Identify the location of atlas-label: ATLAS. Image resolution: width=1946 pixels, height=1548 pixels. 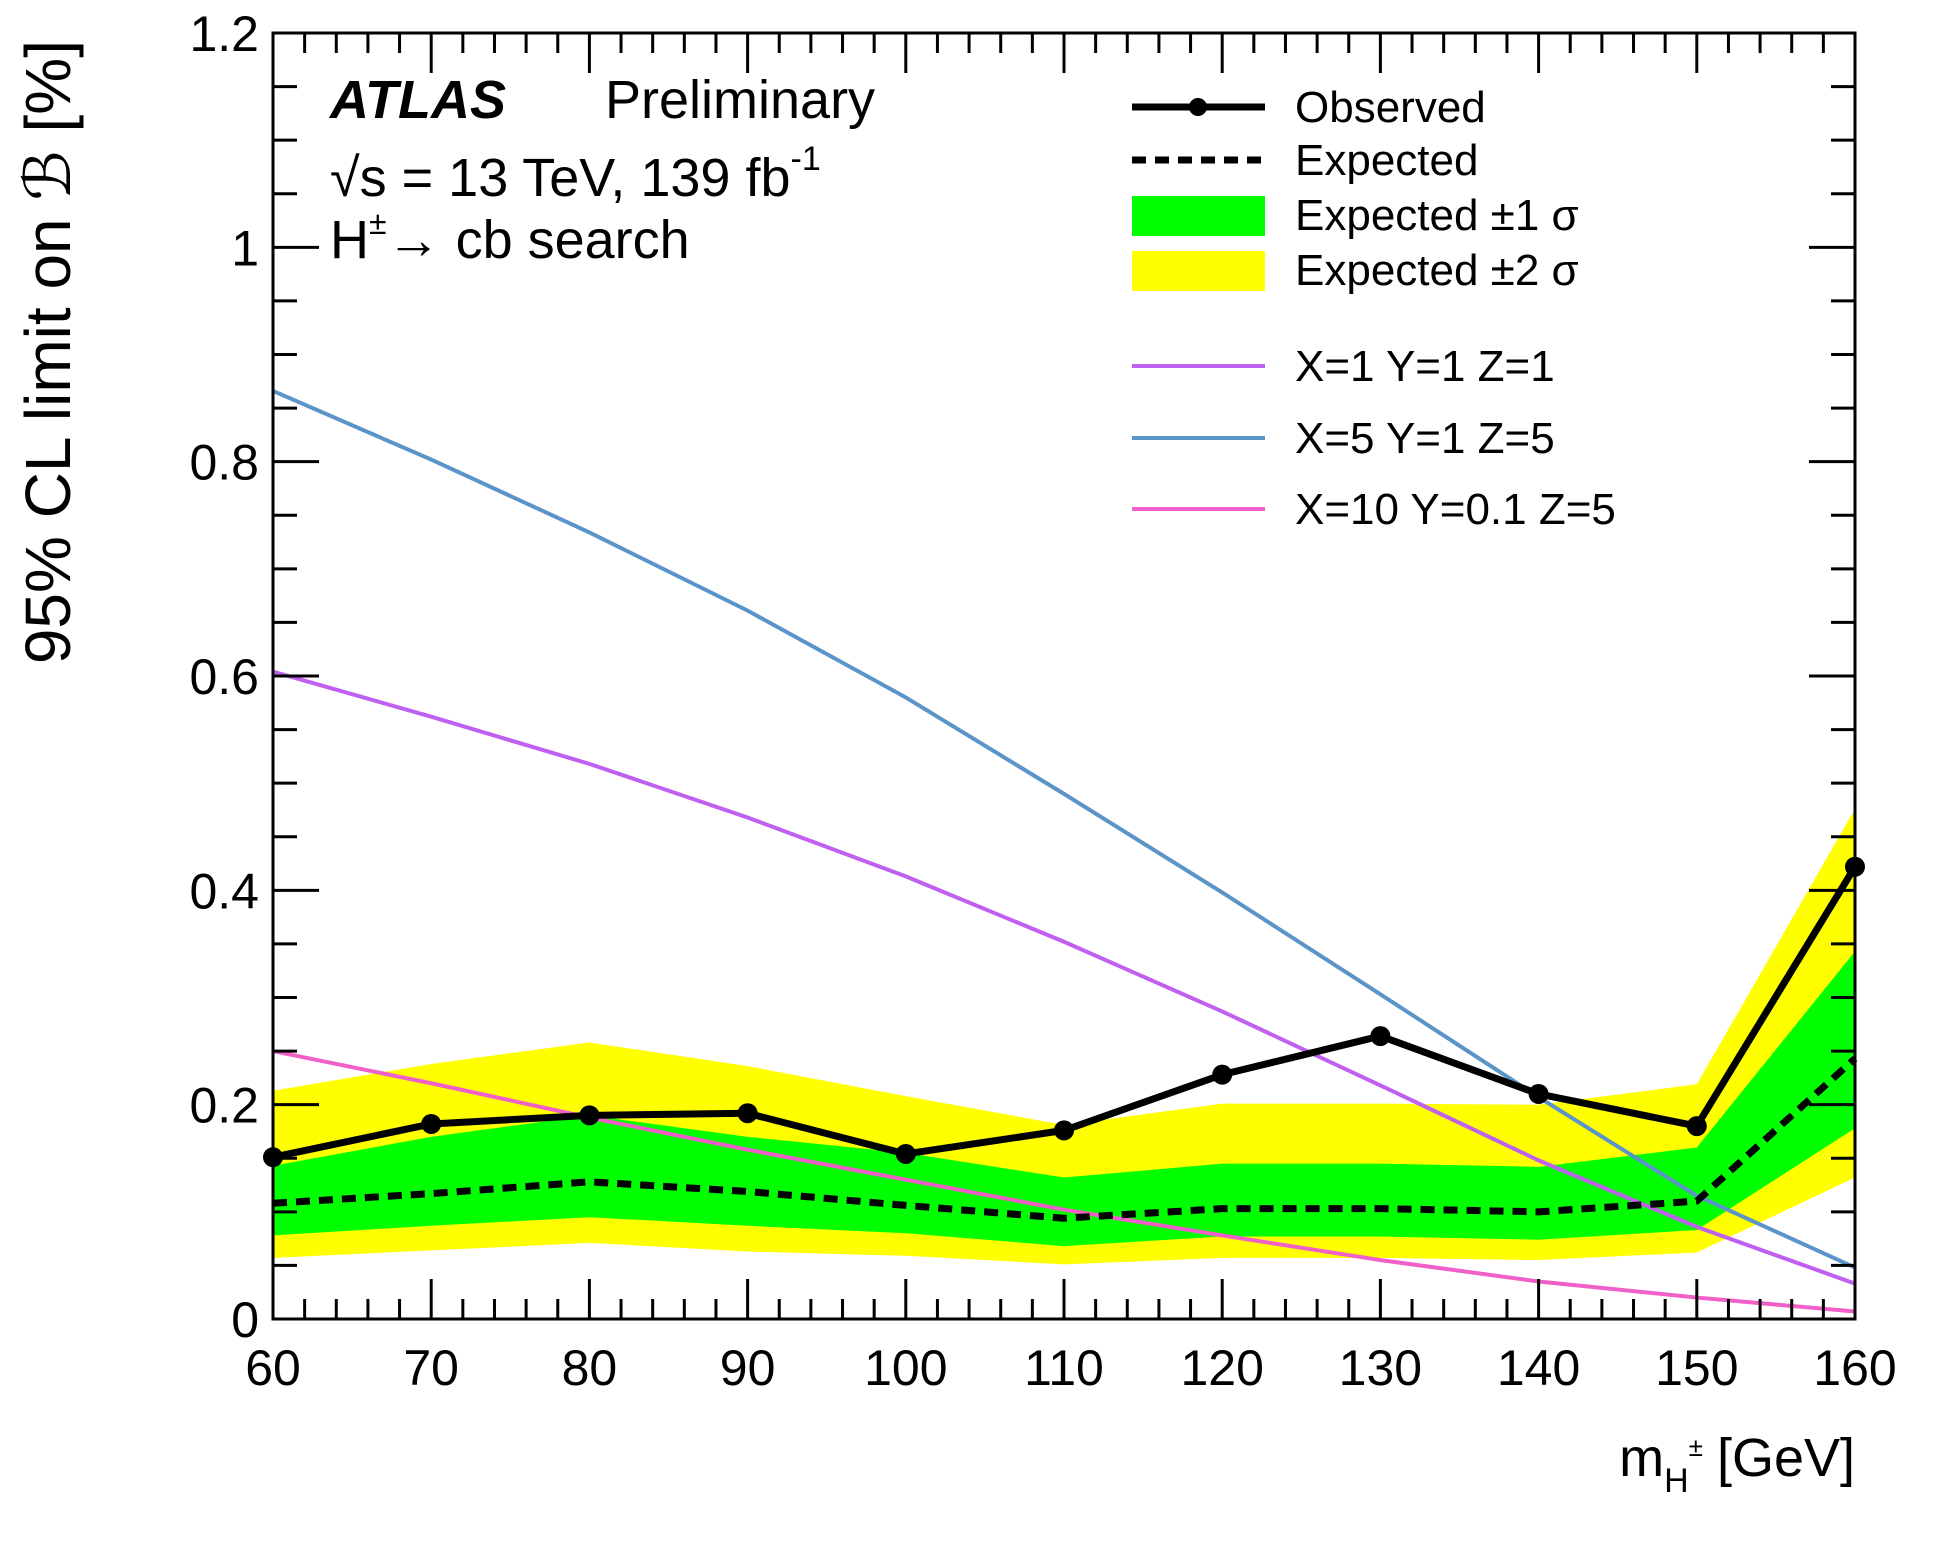
(417, 100).